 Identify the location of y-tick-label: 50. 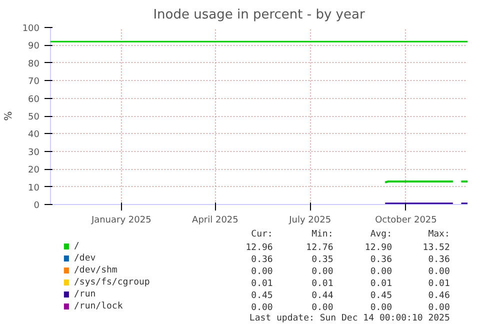
(34, 117).